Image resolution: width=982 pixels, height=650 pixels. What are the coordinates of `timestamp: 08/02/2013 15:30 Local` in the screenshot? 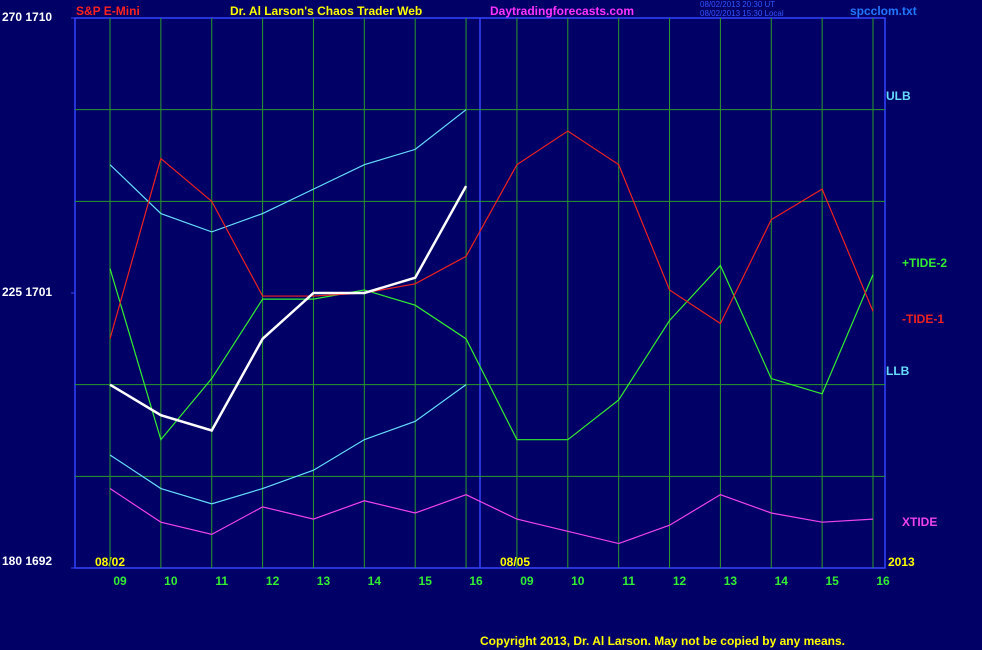 It's located at (742, 13).